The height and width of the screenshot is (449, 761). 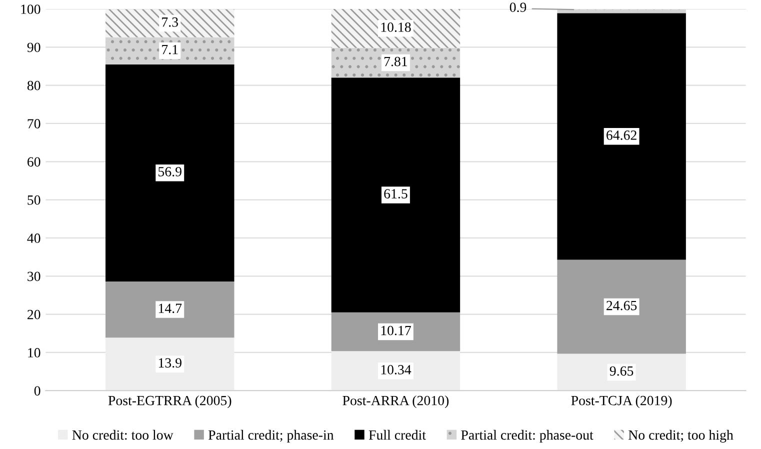 I want to click on y-tick-label: 10, so click(x=34, y=353).